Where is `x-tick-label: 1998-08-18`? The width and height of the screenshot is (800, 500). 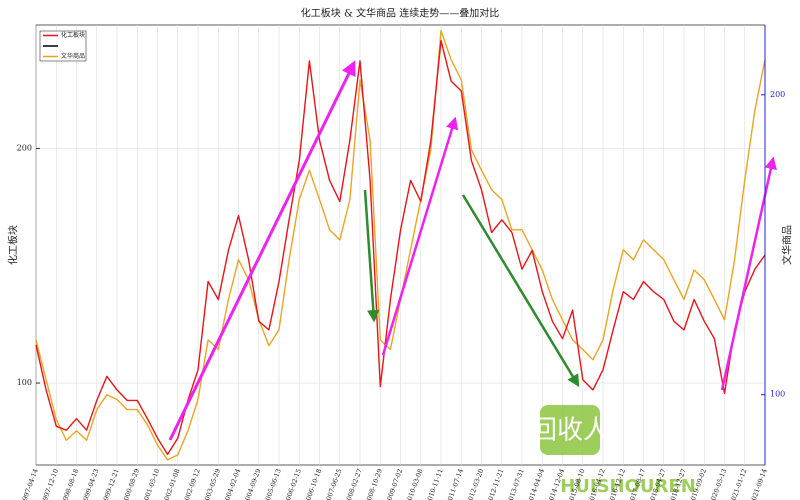 x-tick-label: 1998-08-18 is located at coordinates (70, 484).